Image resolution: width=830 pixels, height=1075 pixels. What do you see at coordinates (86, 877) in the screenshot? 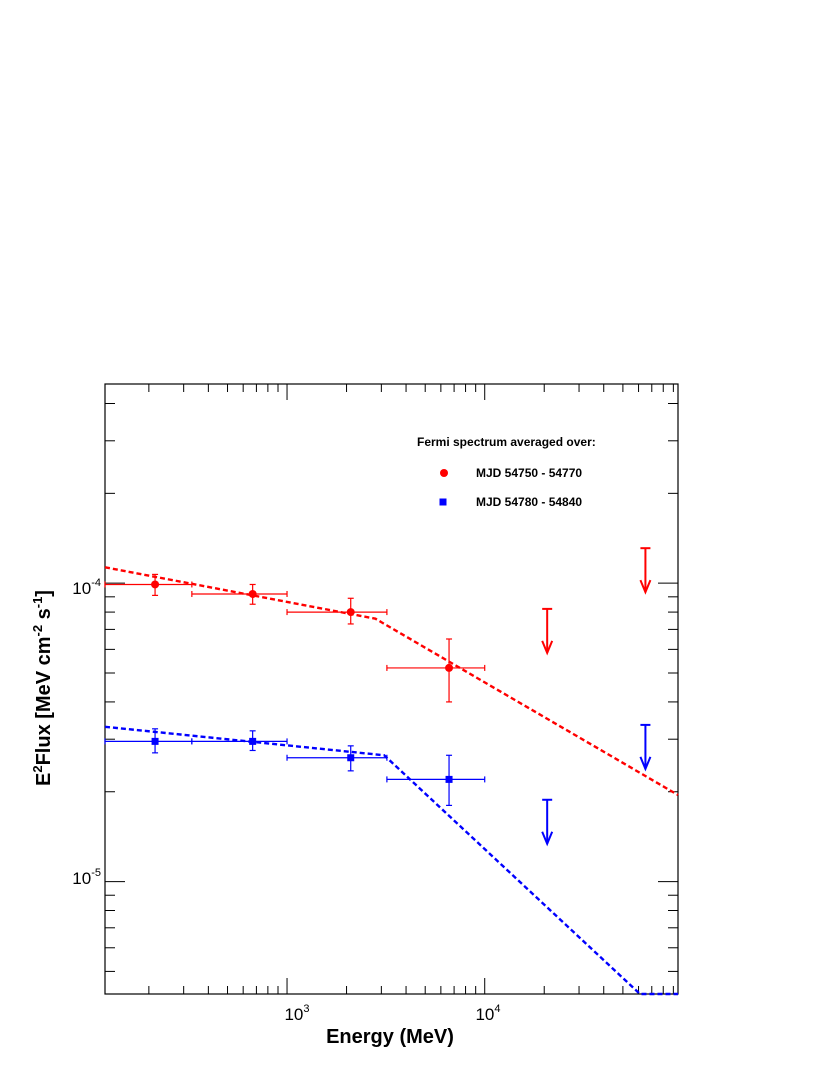
I see `y-tick-label-1e-5: 10⁻⁵` at bounding box center [86, 877].